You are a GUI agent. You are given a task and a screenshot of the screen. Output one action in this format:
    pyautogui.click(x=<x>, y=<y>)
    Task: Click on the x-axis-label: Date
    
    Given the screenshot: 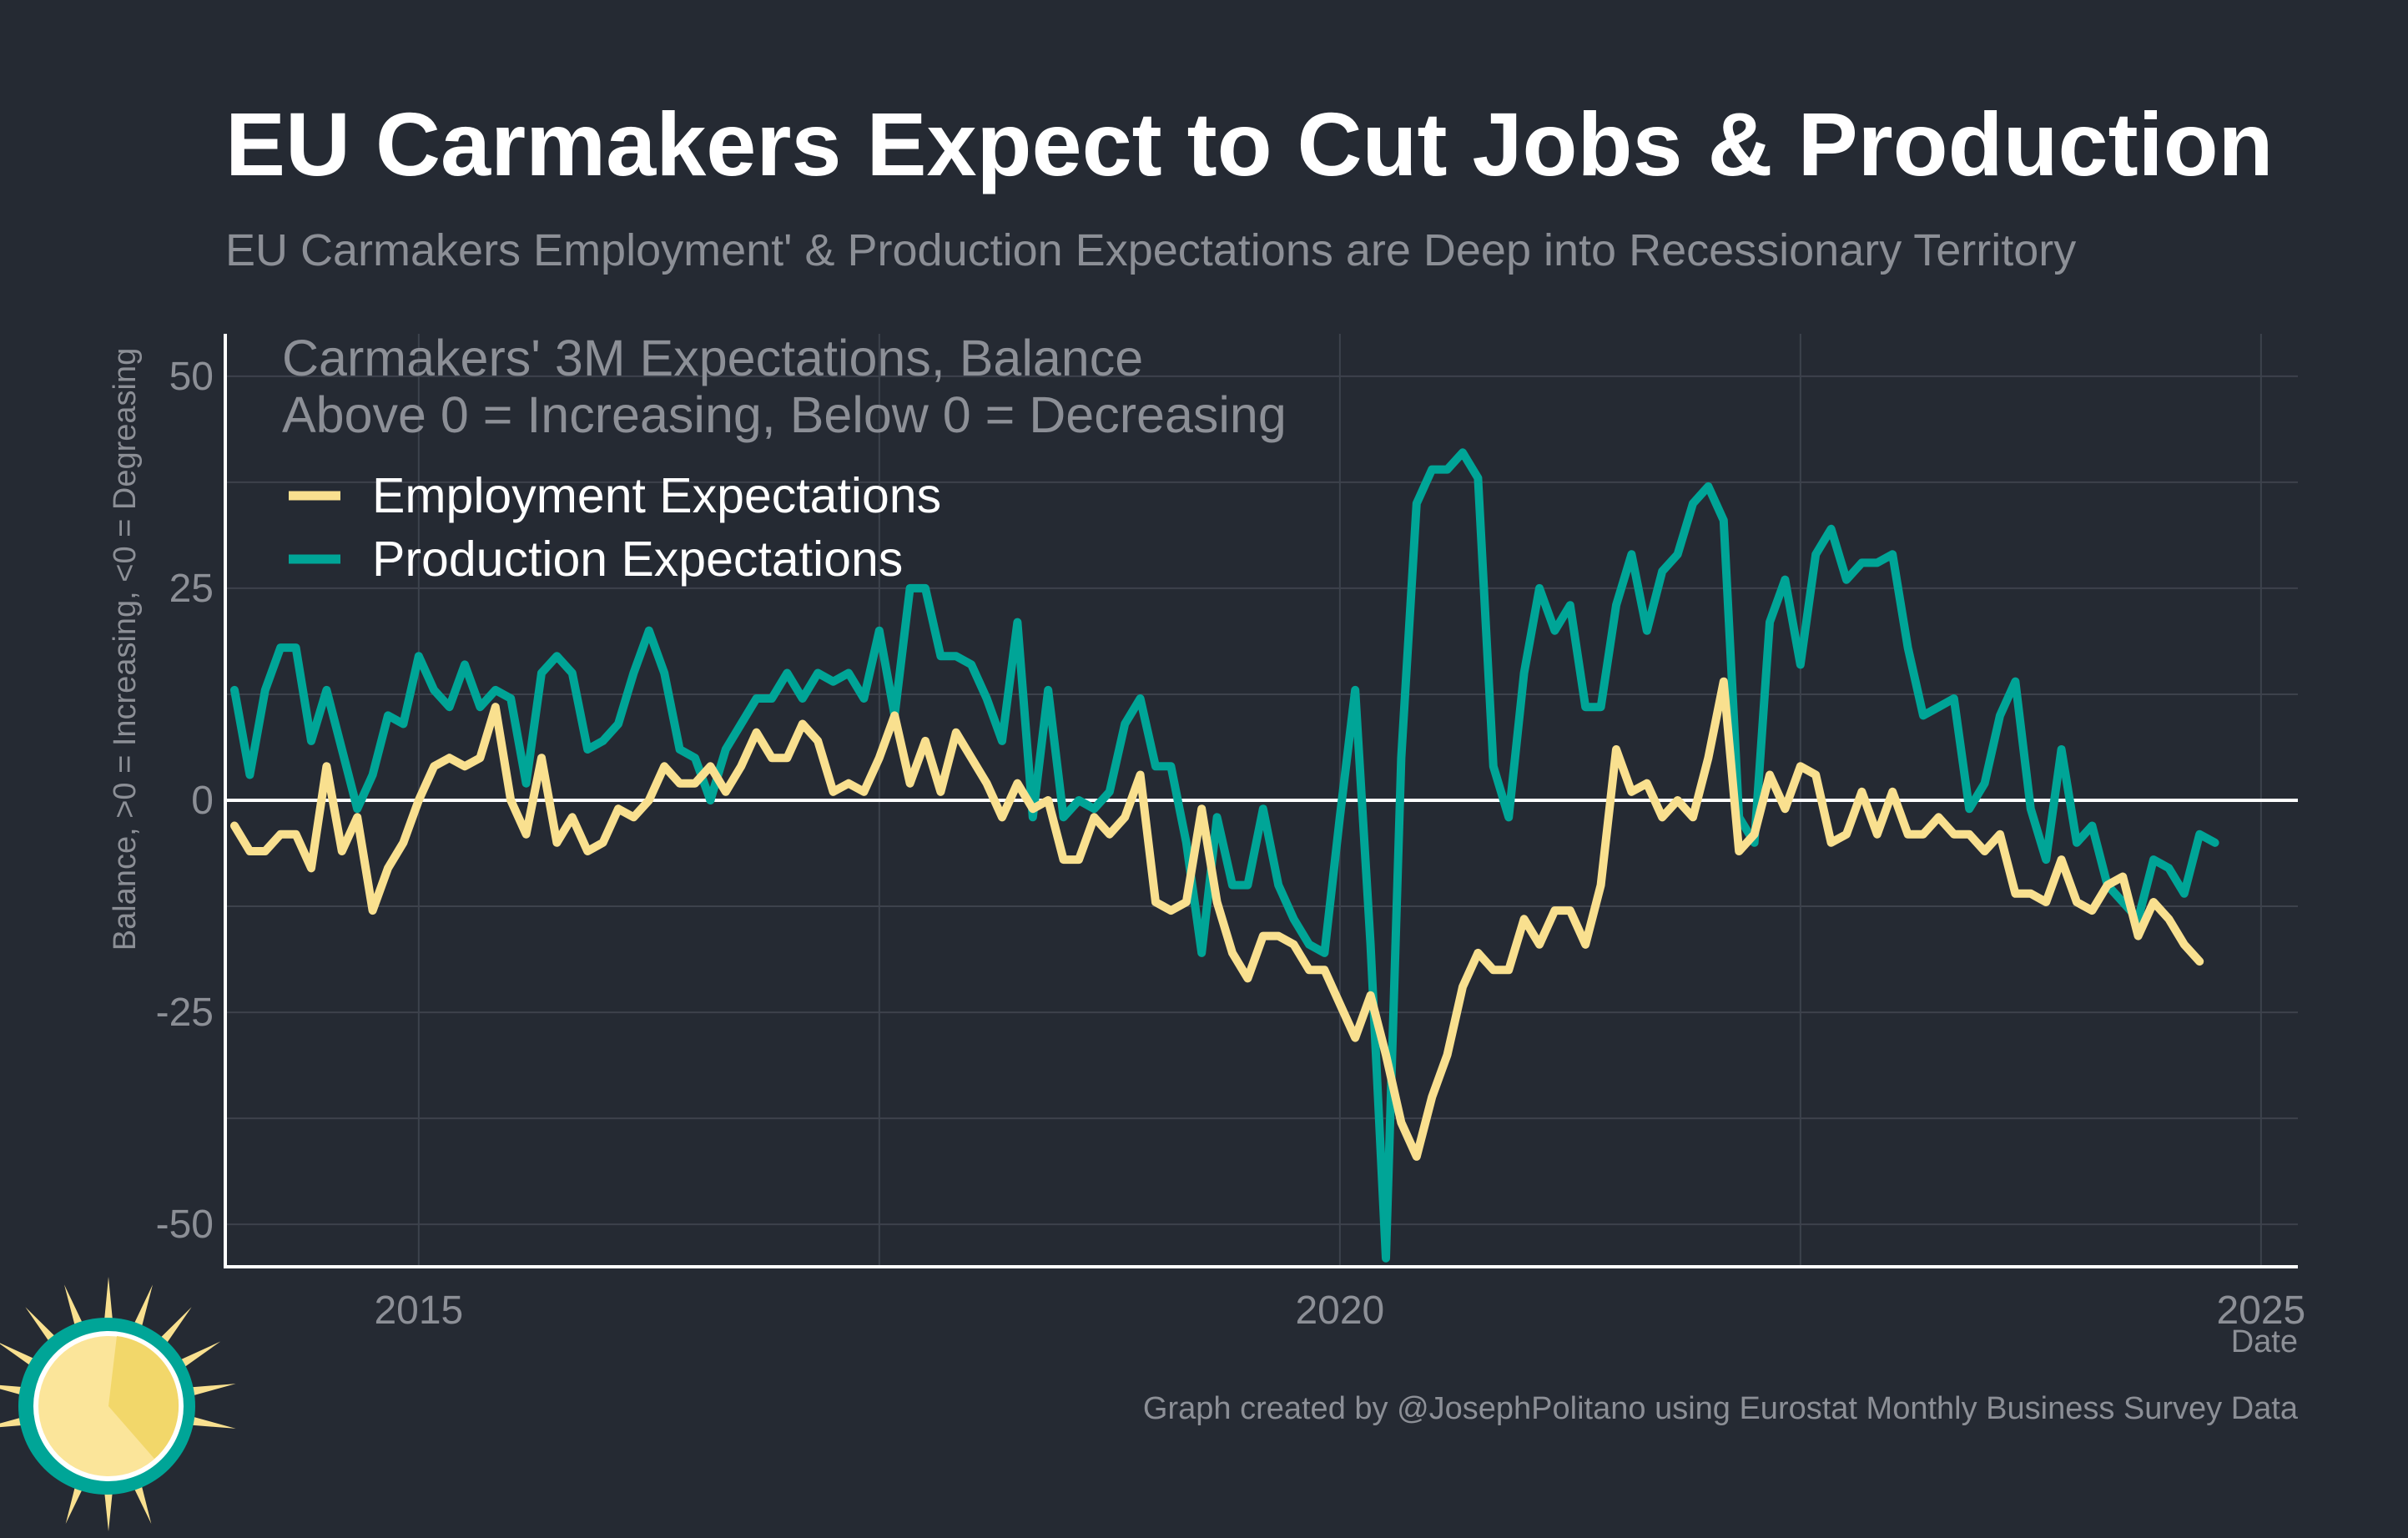 What is the action you would take?
    pyautogui.click(x=2264, y=1341)
    